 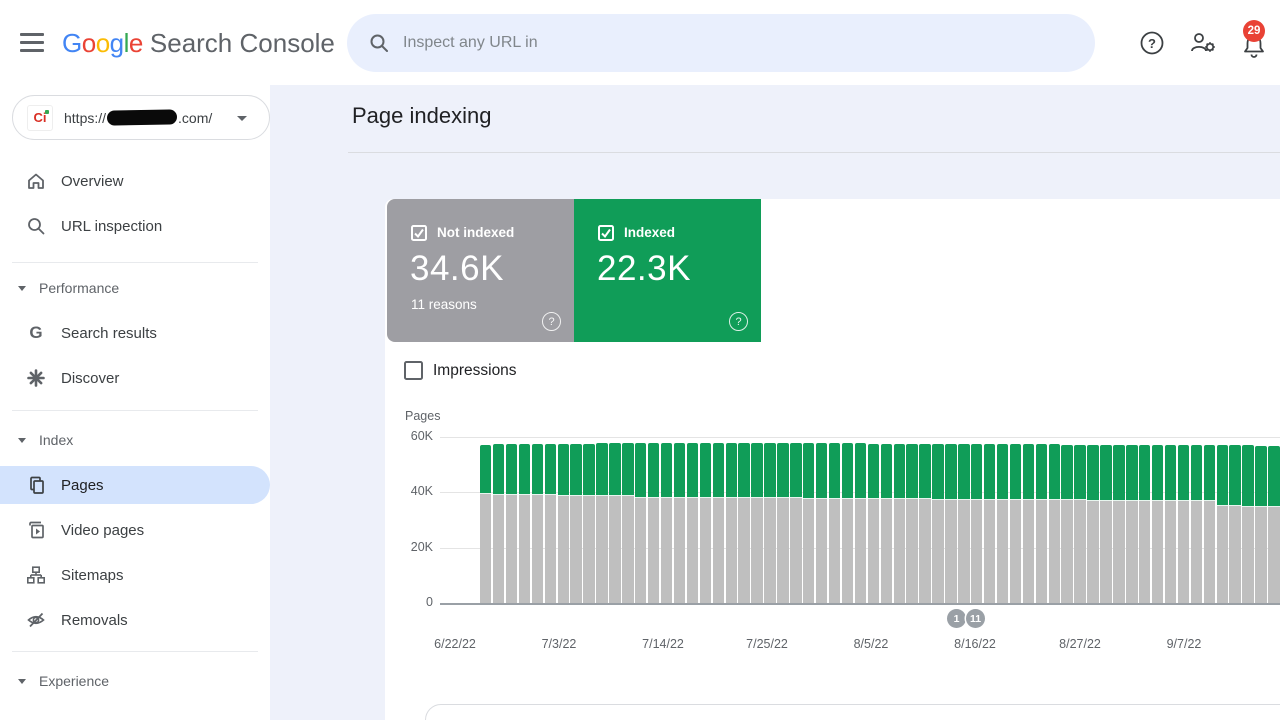 What do you see at coordinates (135, 620) in the screenshot?
I see `sidebar-item-removals: Removals` at bounding box center [135, 620].